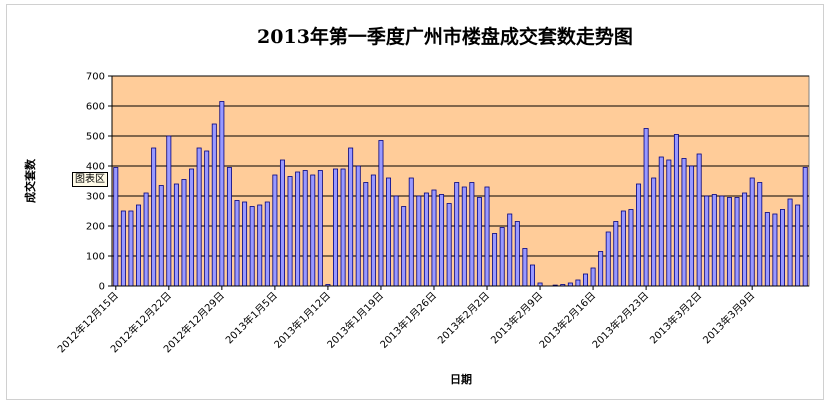  What do you see at coordinates (567, 320) in the screenshot?
I see `x-tick-label: 2013年2月16日` at bounding box center [567, 320].